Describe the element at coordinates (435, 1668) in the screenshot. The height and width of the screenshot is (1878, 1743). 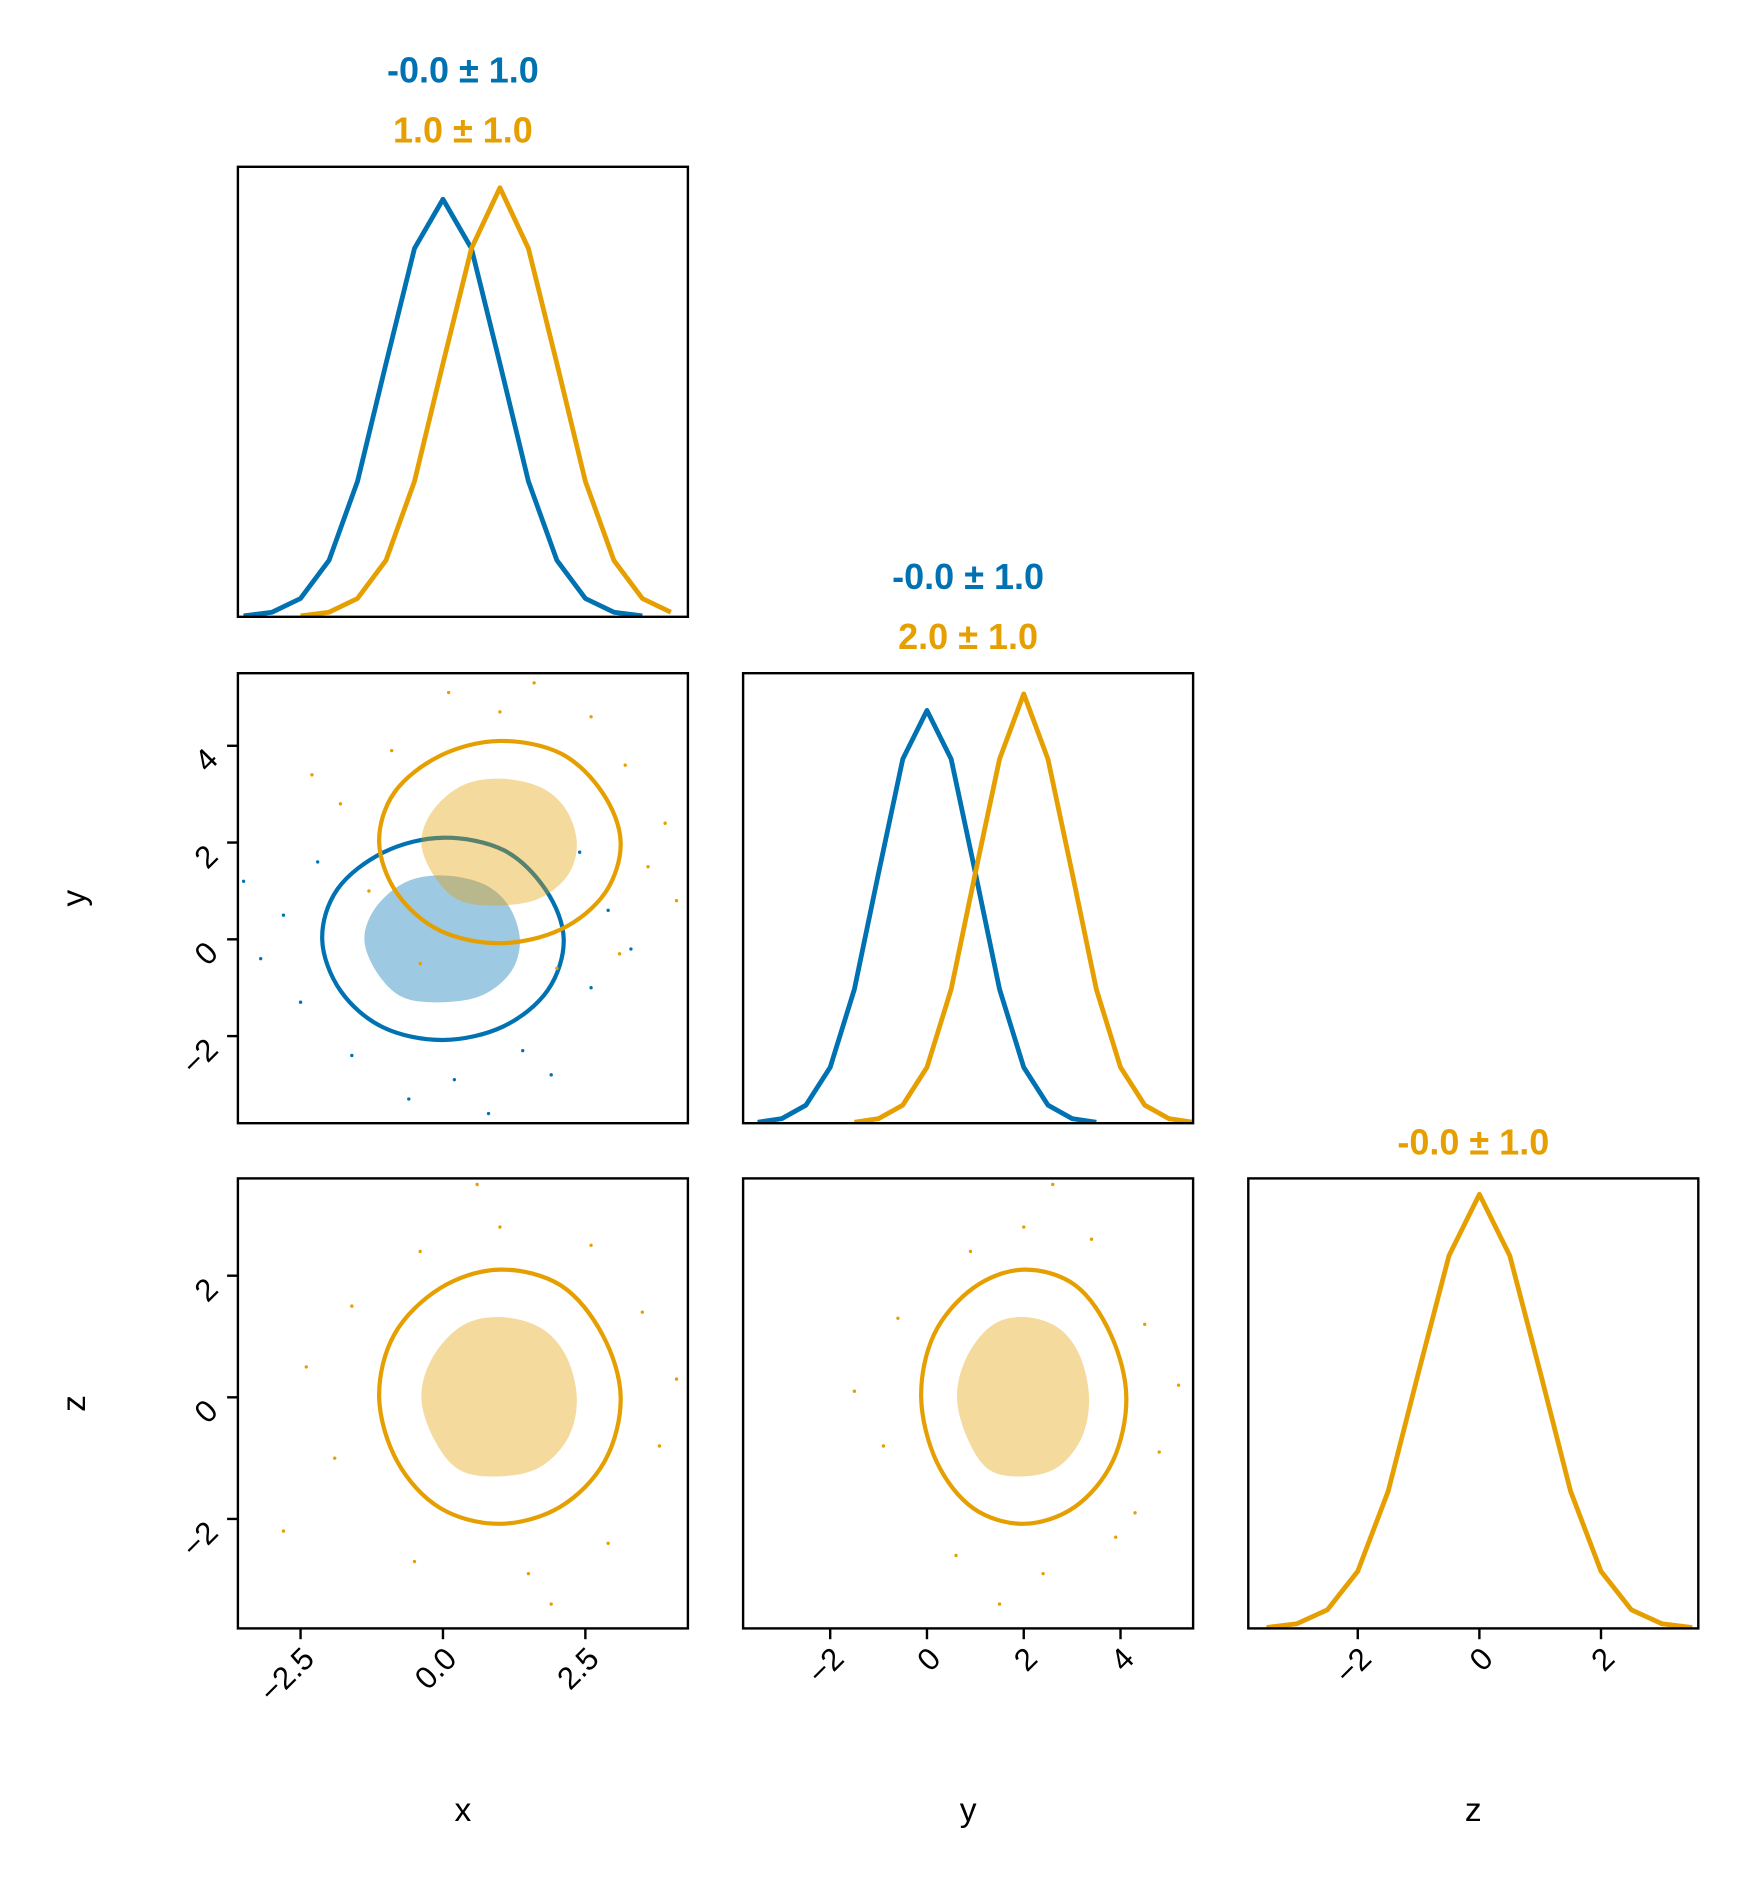
I see `x-tick-label: 0.0` at that location.